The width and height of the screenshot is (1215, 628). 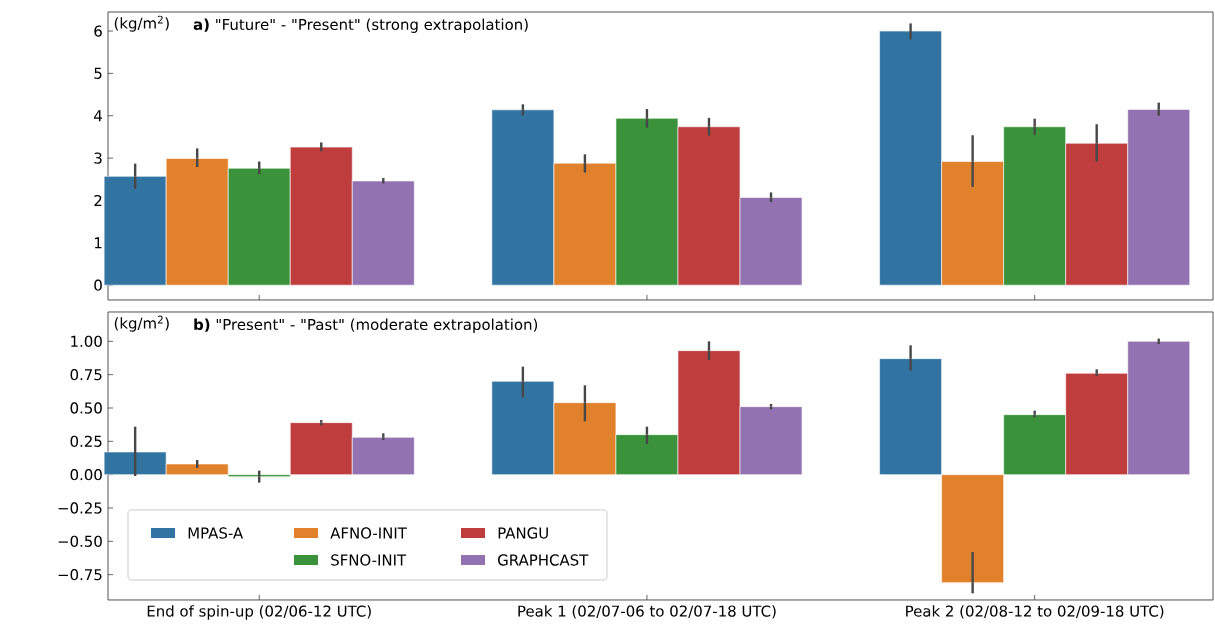 What do you see at coordinates (366, 325) in the screenshot?
I see `chart-title: b) "Present" - "Past" (moderate extrapolation)` at bounding box center [366, 325].